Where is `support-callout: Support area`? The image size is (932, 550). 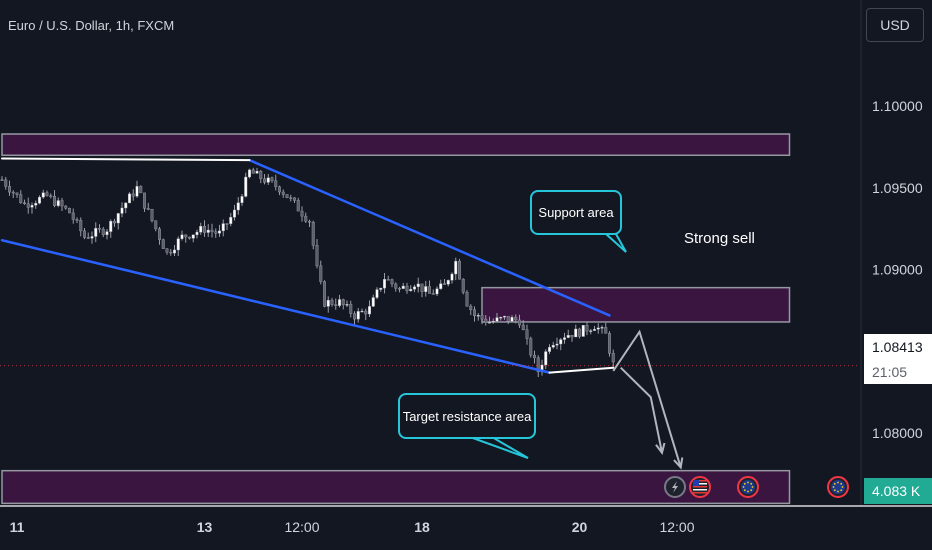
support-callout: Support area is located at coordinates (576, 212).